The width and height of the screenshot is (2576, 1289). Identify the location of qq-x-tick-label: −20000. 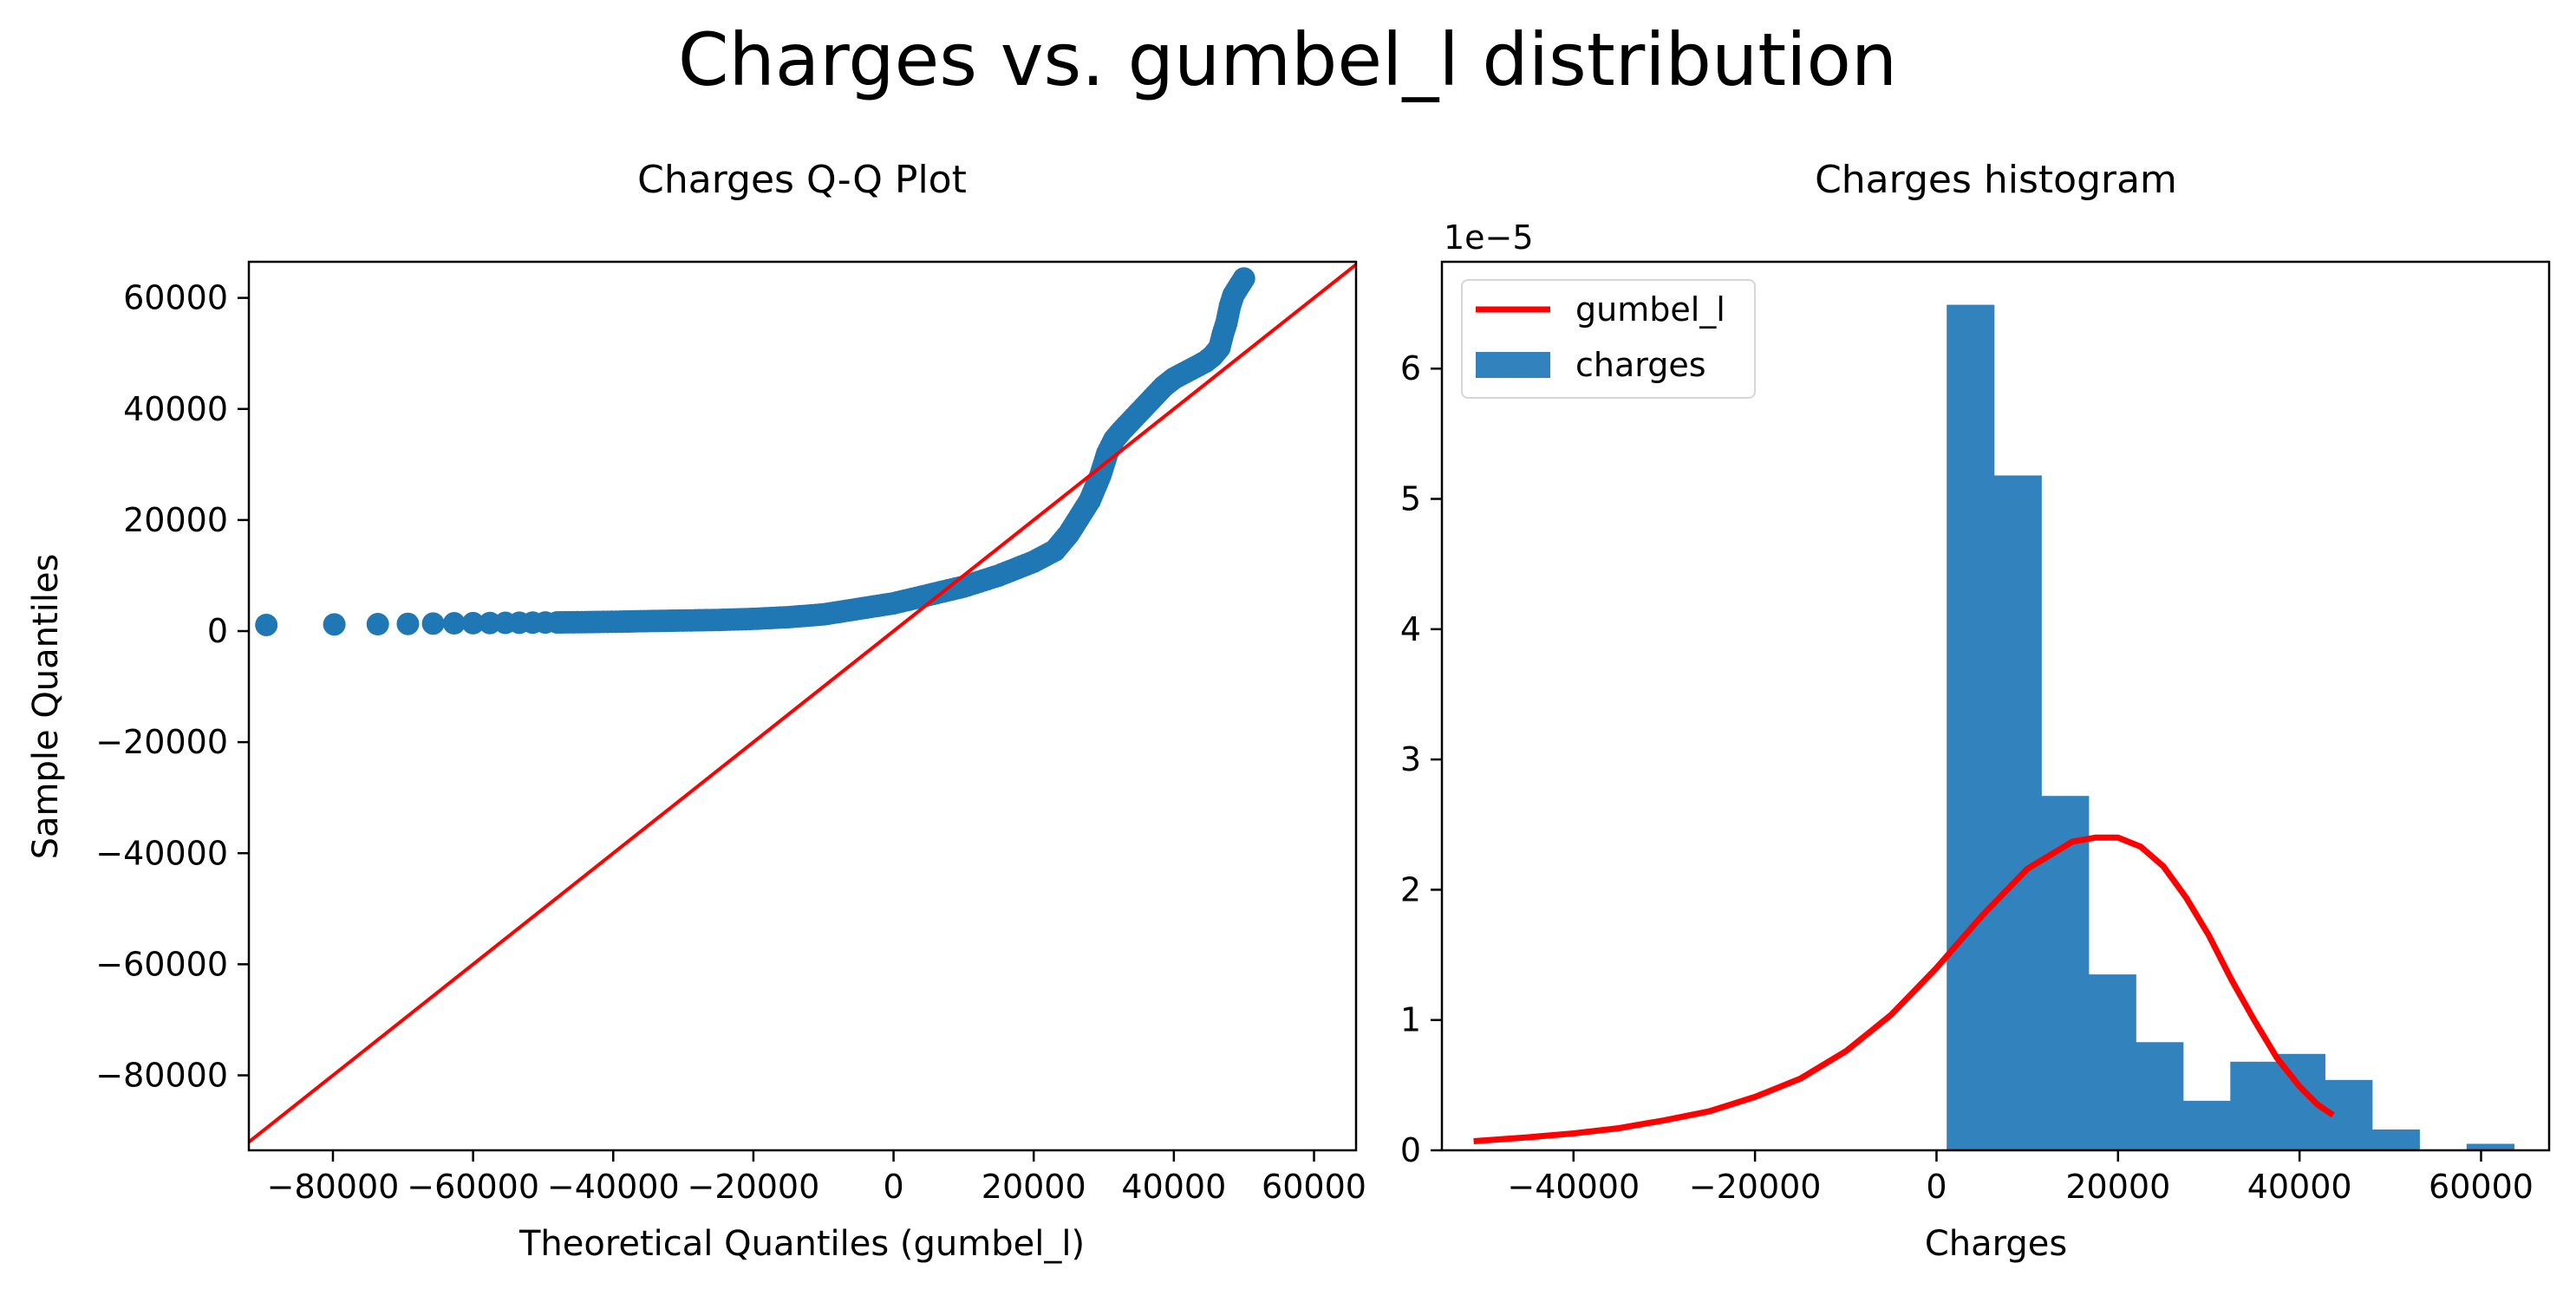
(754, 1187).